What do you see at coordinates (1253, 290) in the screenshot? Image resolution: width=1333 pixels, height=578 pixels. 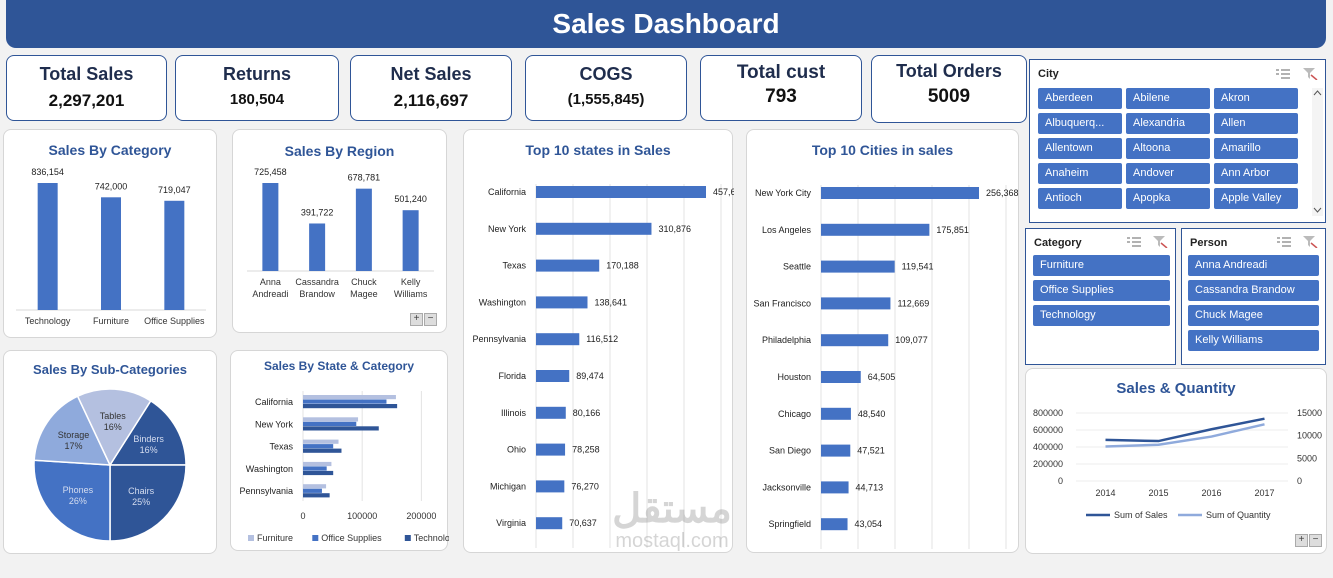 I see `slicer-item: Cassandra Brandow` at bounding box center [1253, 290].